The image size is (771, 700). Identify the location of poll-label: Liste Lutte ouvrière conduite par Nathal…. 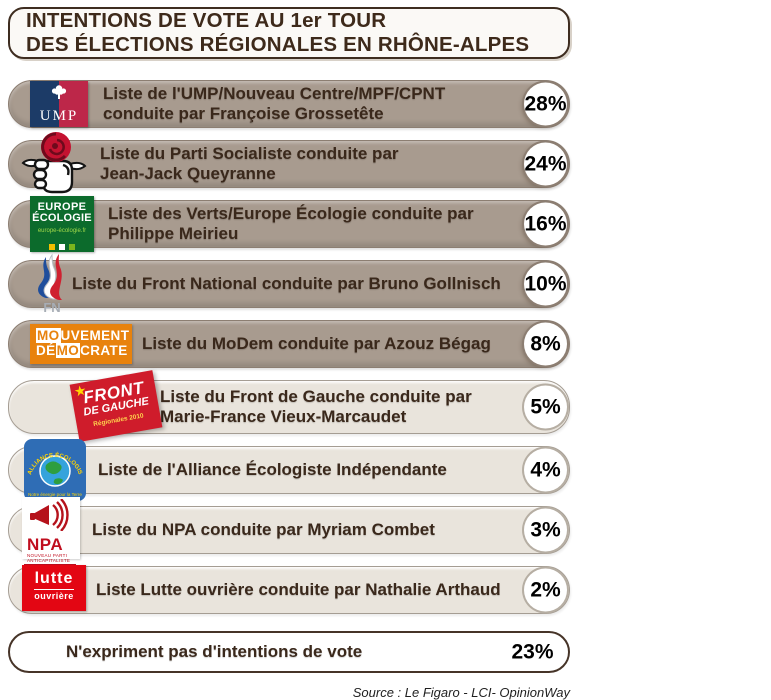
(333, 590).